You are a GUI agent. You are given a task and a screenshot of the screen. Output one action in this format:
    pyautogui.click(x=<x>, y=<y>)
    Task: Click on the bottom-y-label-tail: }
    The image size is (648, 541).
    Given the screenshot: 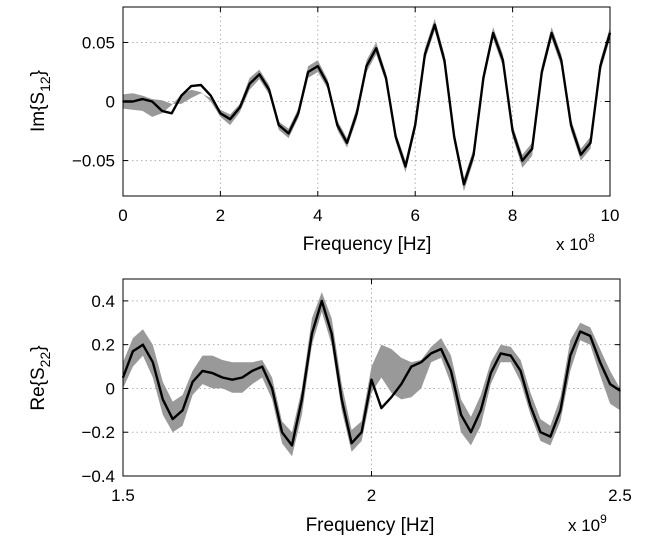 What is the action you would take?
    pyautogui.click(x=38, y=348)
    